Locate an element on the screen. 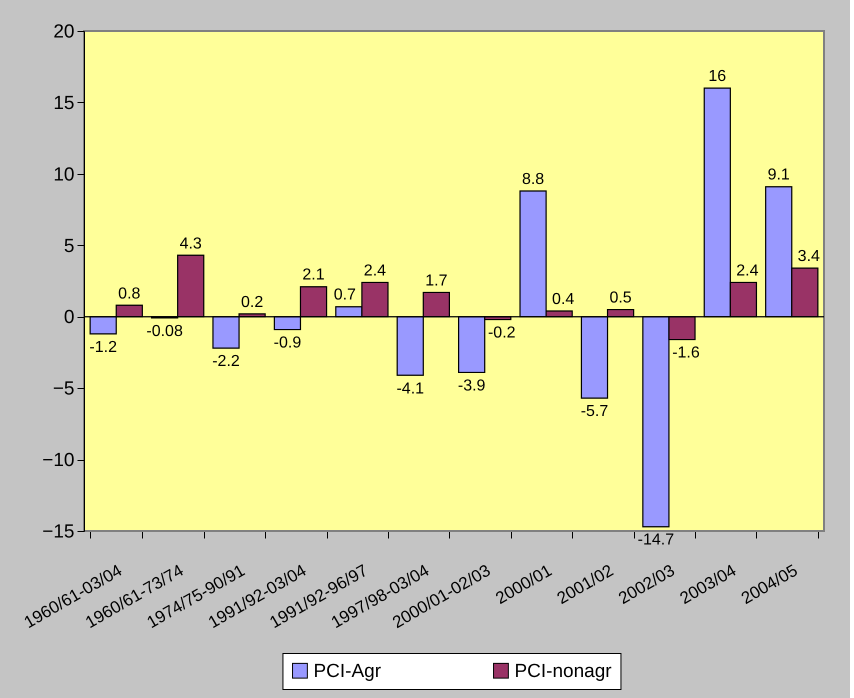  data-label: 8.8 is located at coordinates (533, 179).